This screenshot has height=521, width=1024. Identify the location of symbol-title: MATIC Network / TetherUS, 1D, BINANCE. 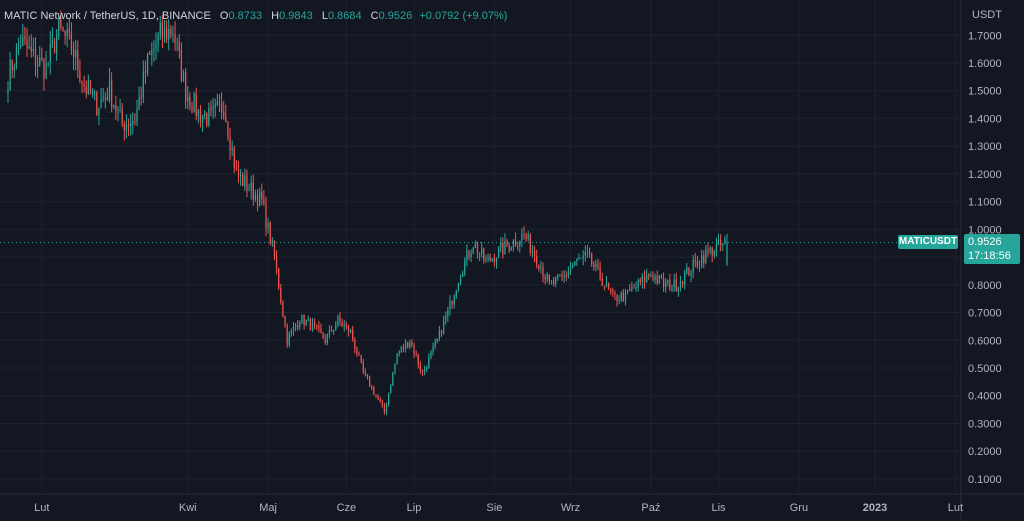
(107, 16).